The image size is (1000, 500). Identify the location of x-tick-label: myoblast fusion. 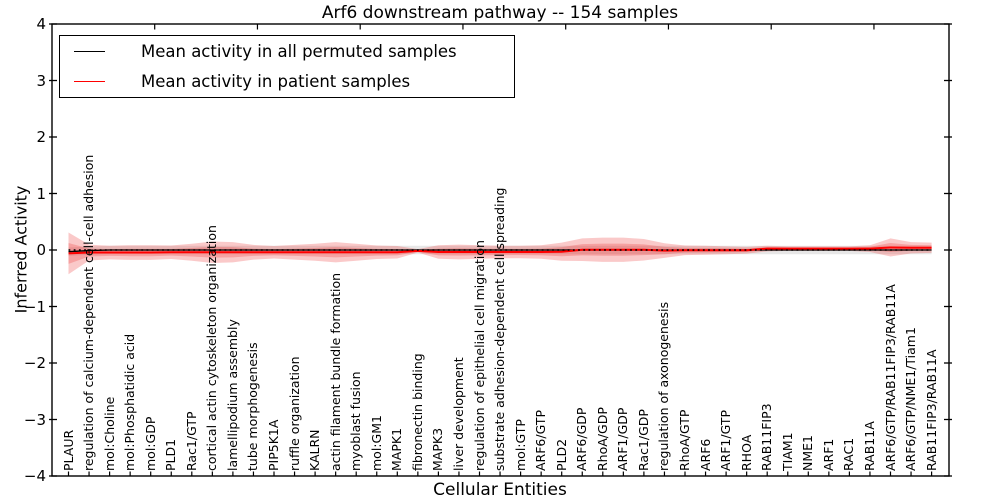
(356, 421).